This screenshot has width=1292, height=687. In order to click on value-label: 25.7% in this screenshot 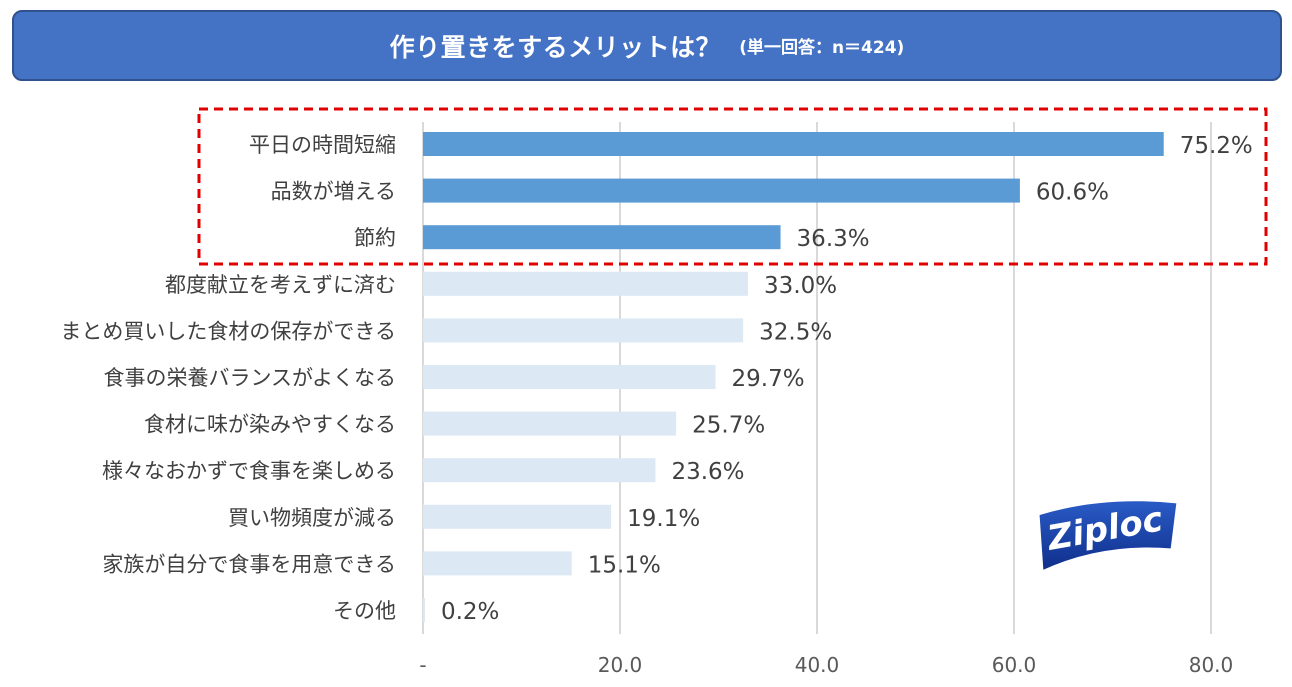, I will do `click(728, 426)`.